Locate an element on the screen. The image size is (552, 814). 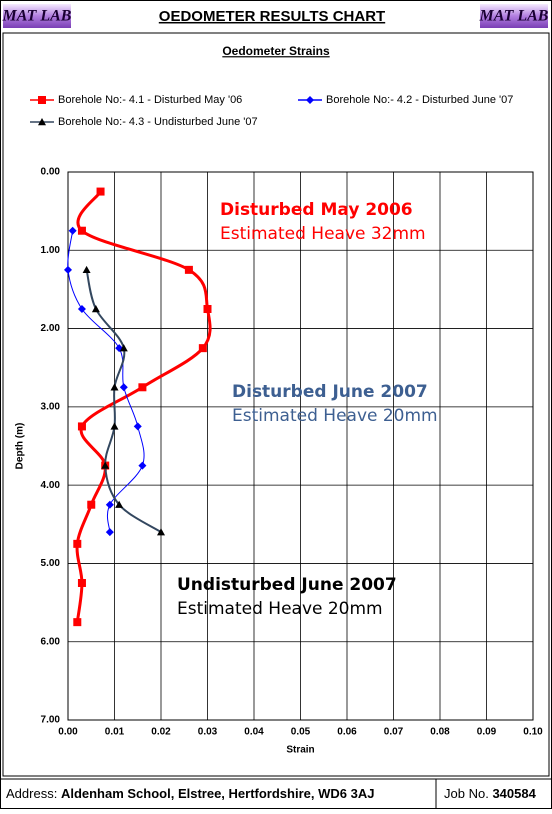
x-tick-label: 0.04 is located at coordinates (254, 732).